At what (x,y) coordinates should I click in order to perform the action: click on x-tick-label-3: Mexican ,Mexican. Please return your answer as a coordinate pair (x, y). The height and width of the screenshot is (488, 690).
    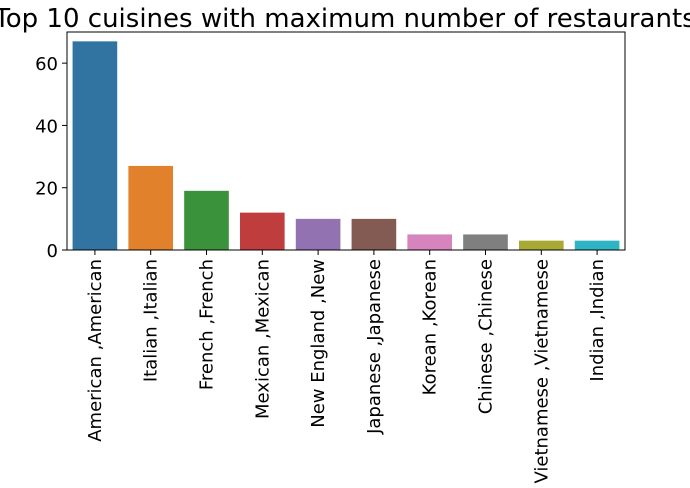
    Looking at the image, I should click on (262, 339).